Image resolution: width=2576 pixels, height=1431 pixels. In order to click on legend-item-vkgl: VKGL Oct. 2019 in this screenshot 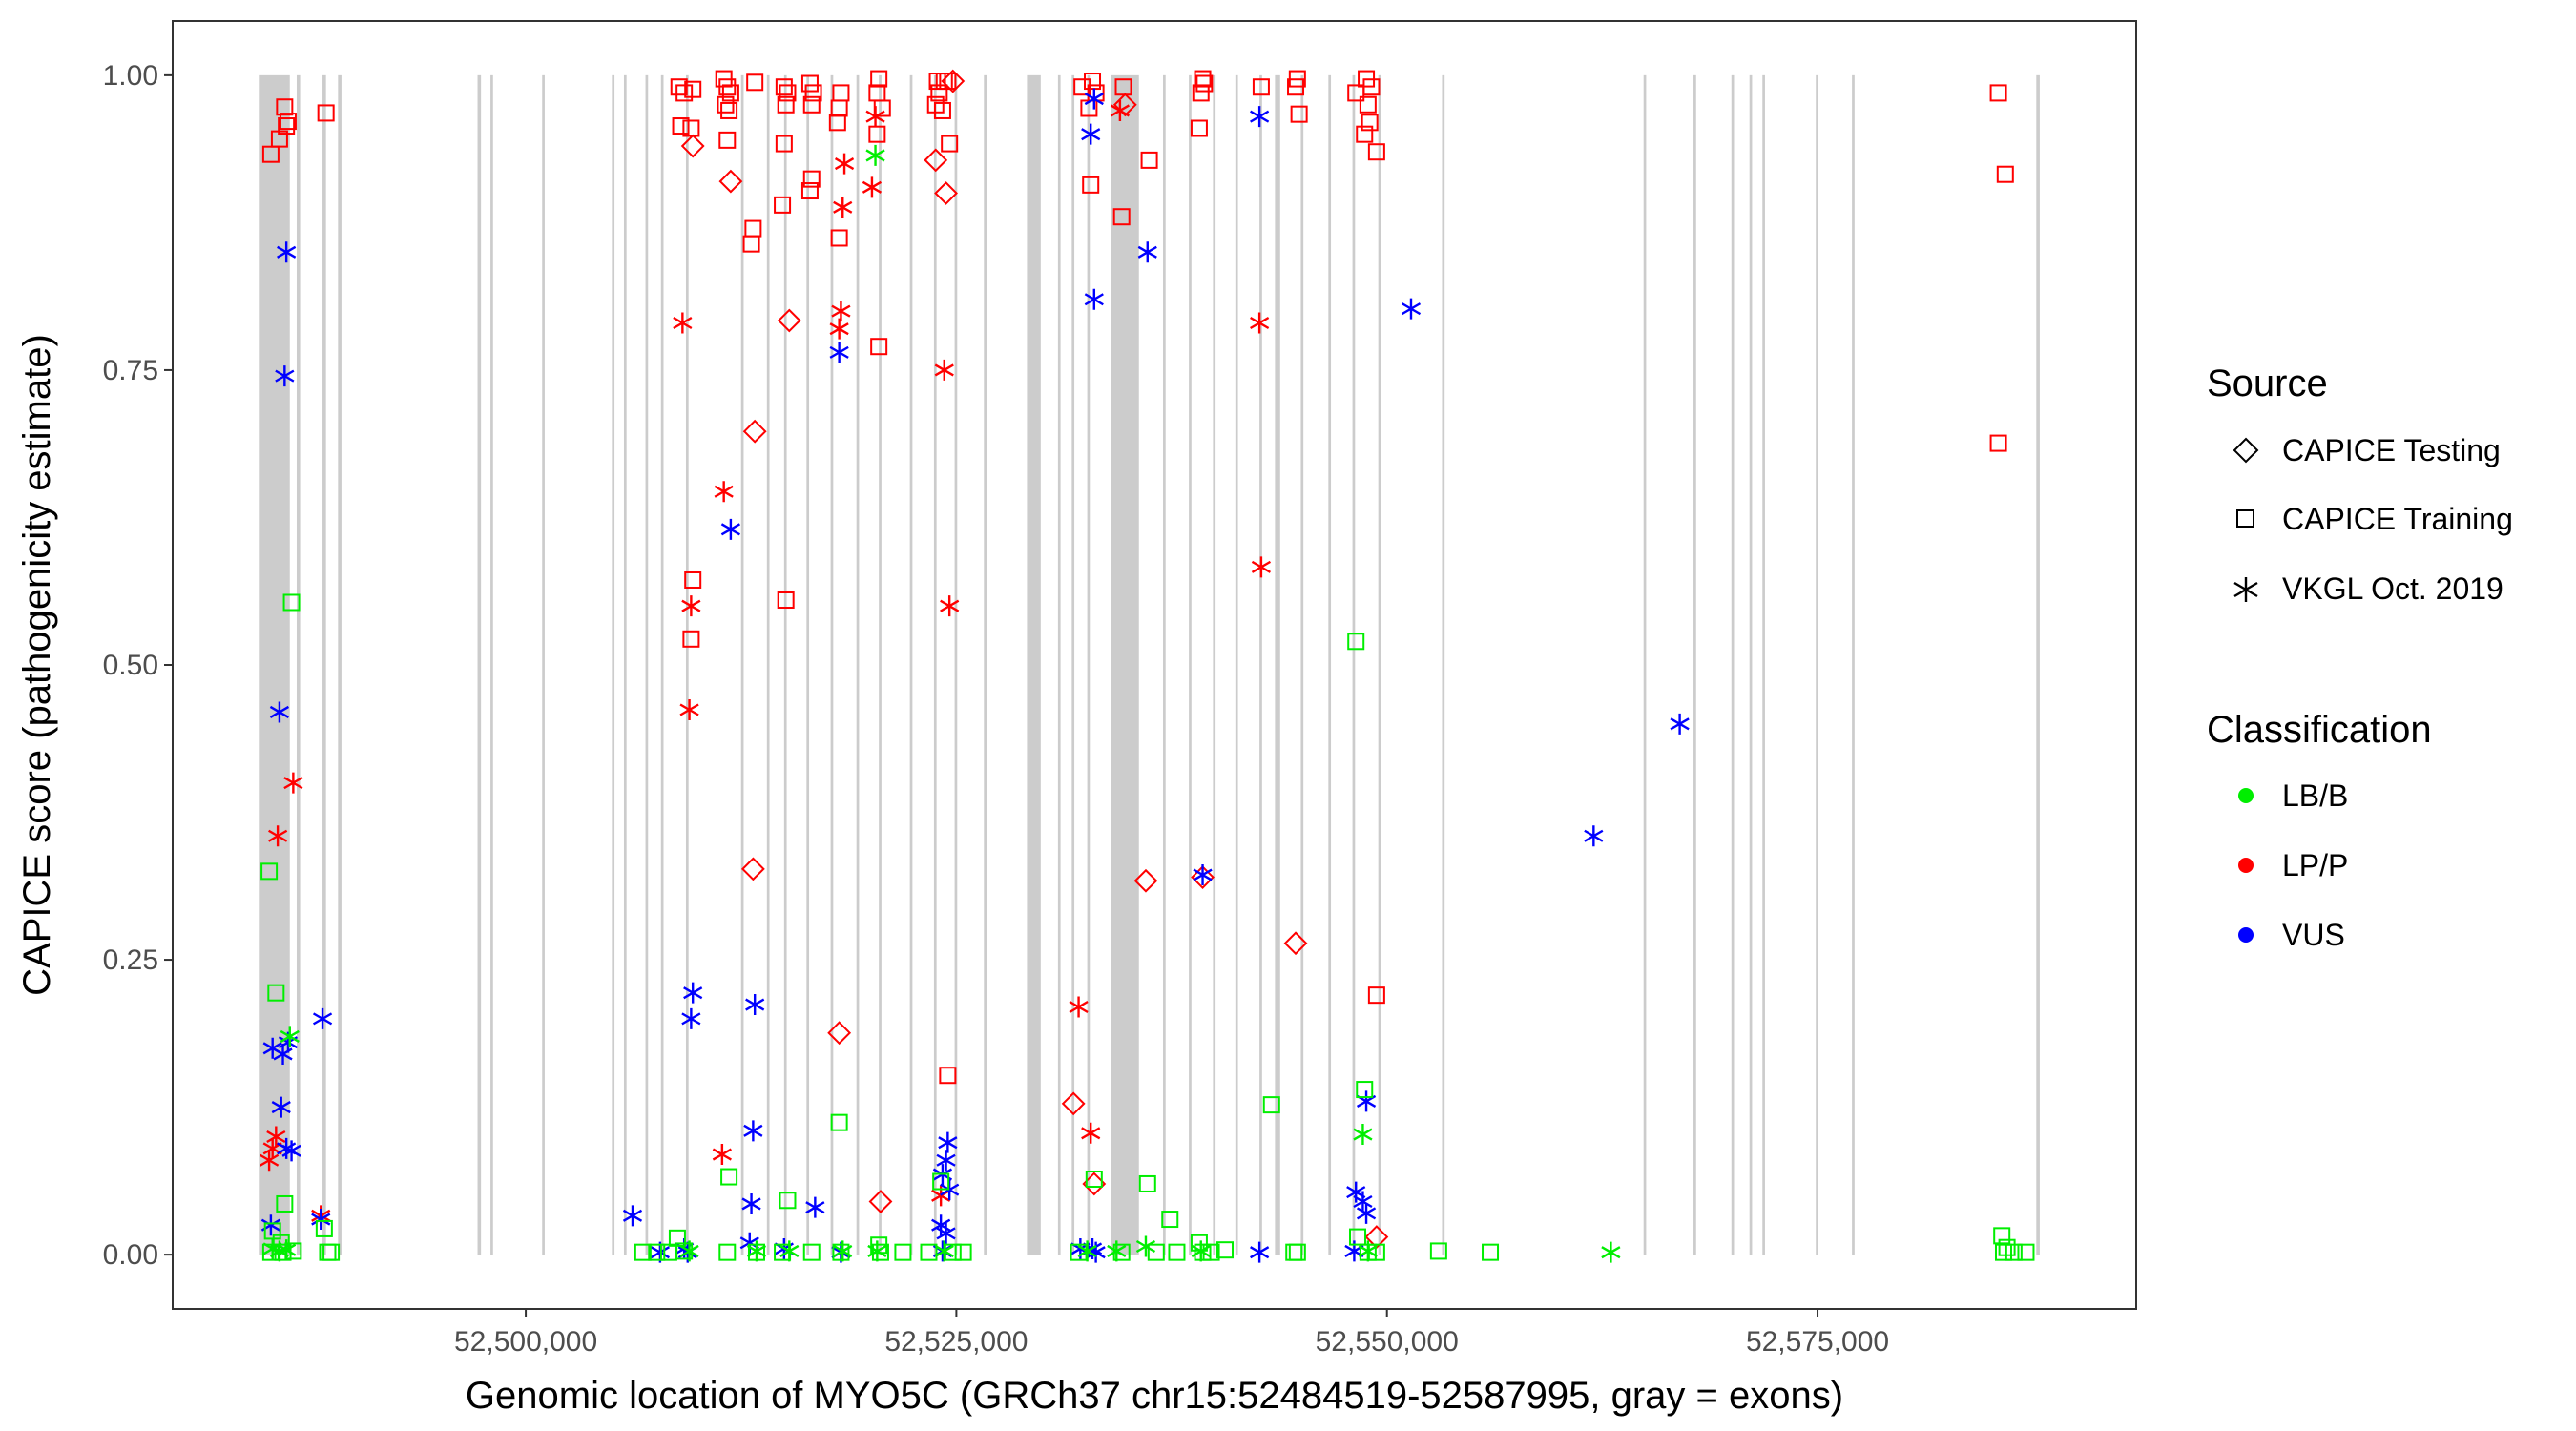, I will do `click(2368, 588)`.